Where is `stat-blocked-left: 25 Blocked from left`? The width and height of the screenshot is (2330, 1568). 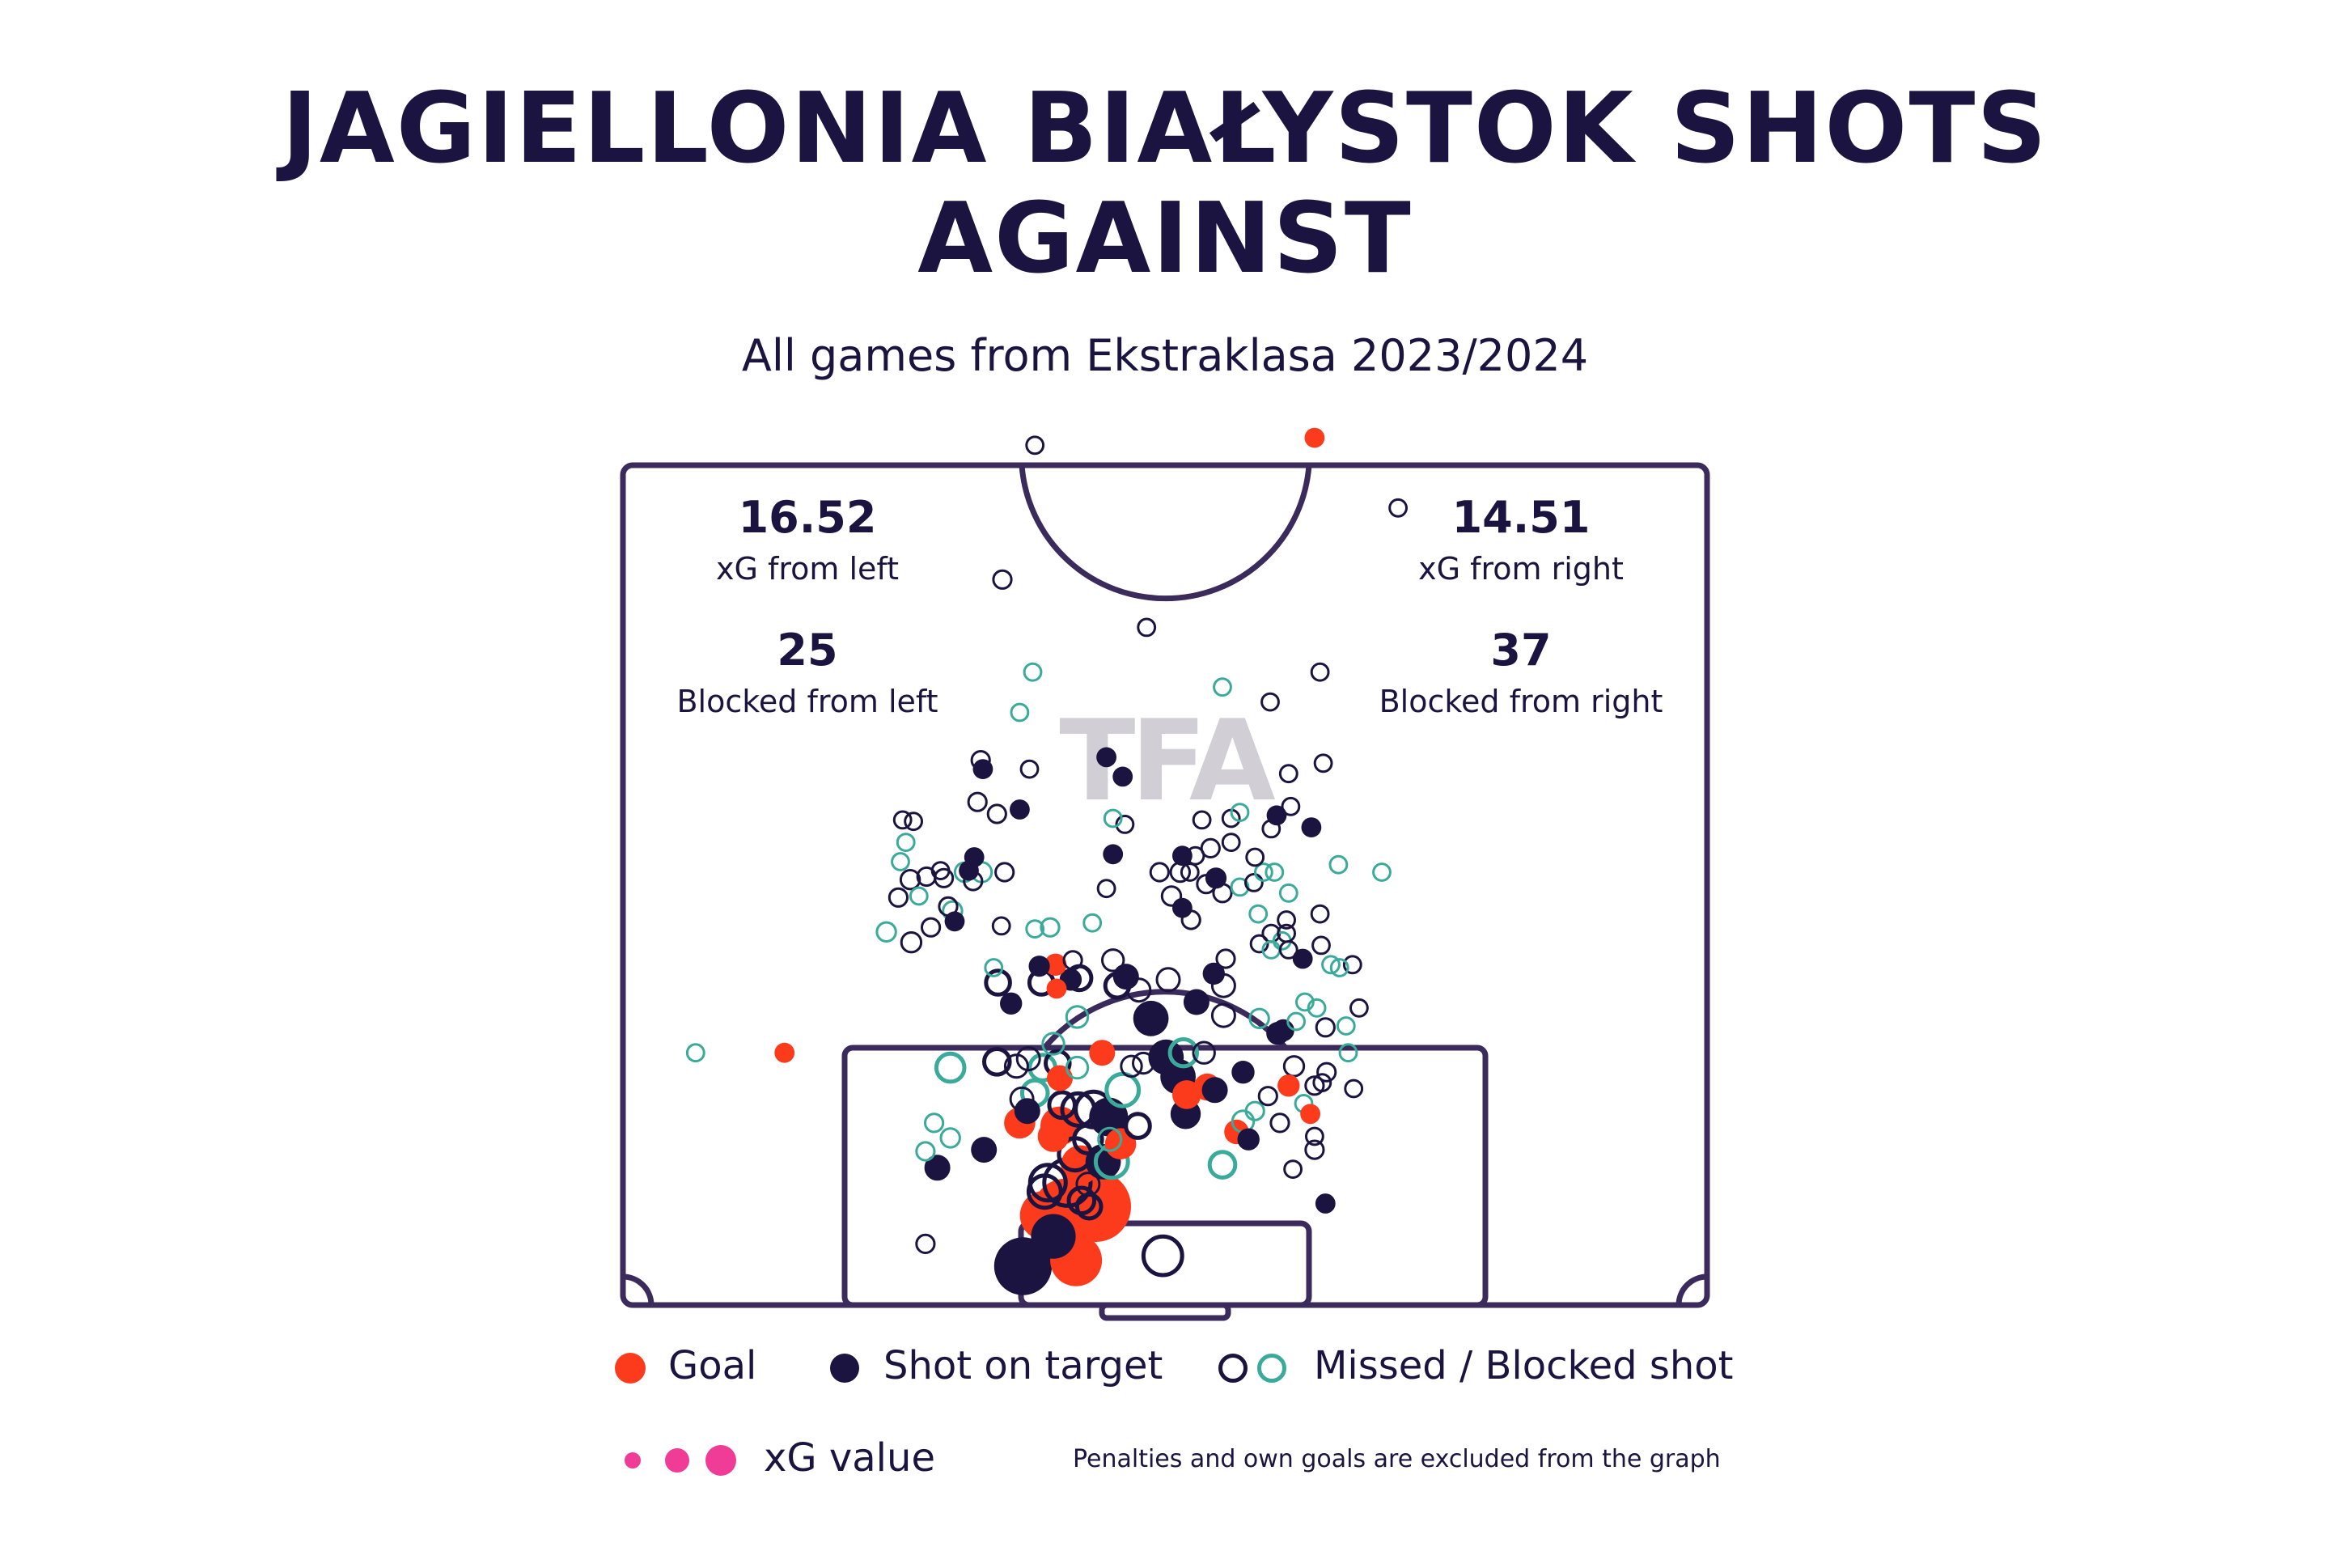
stat-blocked-left: 25 Blocked from left is located at coordinates (807, 672).